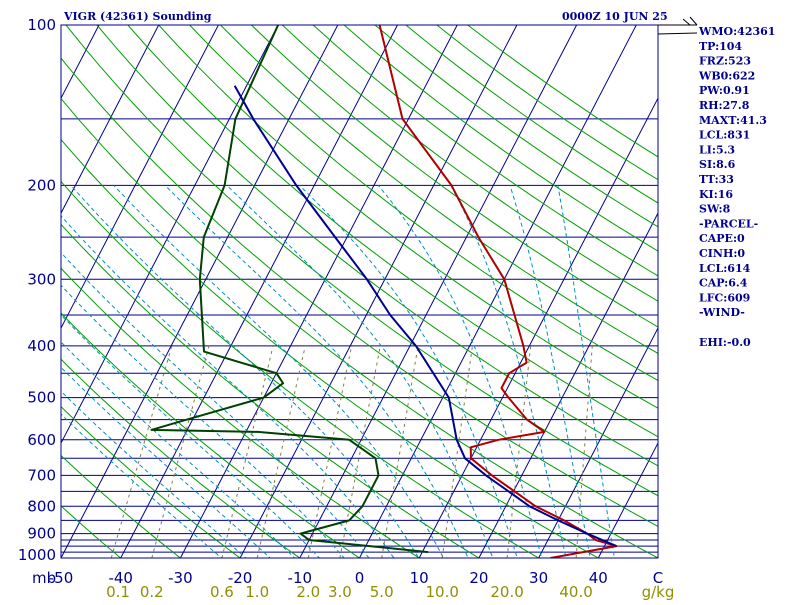 The image size is (800, 605). What do you see at coordinates (41, 475) in the screenshot?
I see `pressure-tick-label: 700` at bounding box center [41, 475].